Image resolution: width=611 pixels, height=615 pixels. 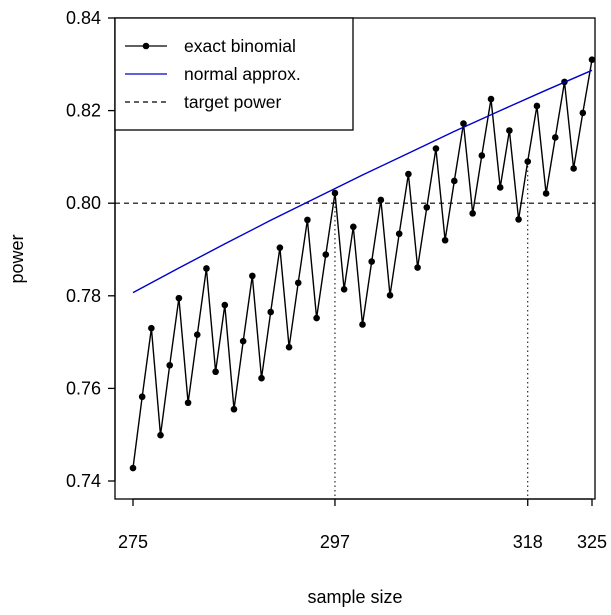 What do you see at coordinates (83, 481) in the screenshot?
I see `y-tick-label: 0.74` at bounding box center [83, 481].